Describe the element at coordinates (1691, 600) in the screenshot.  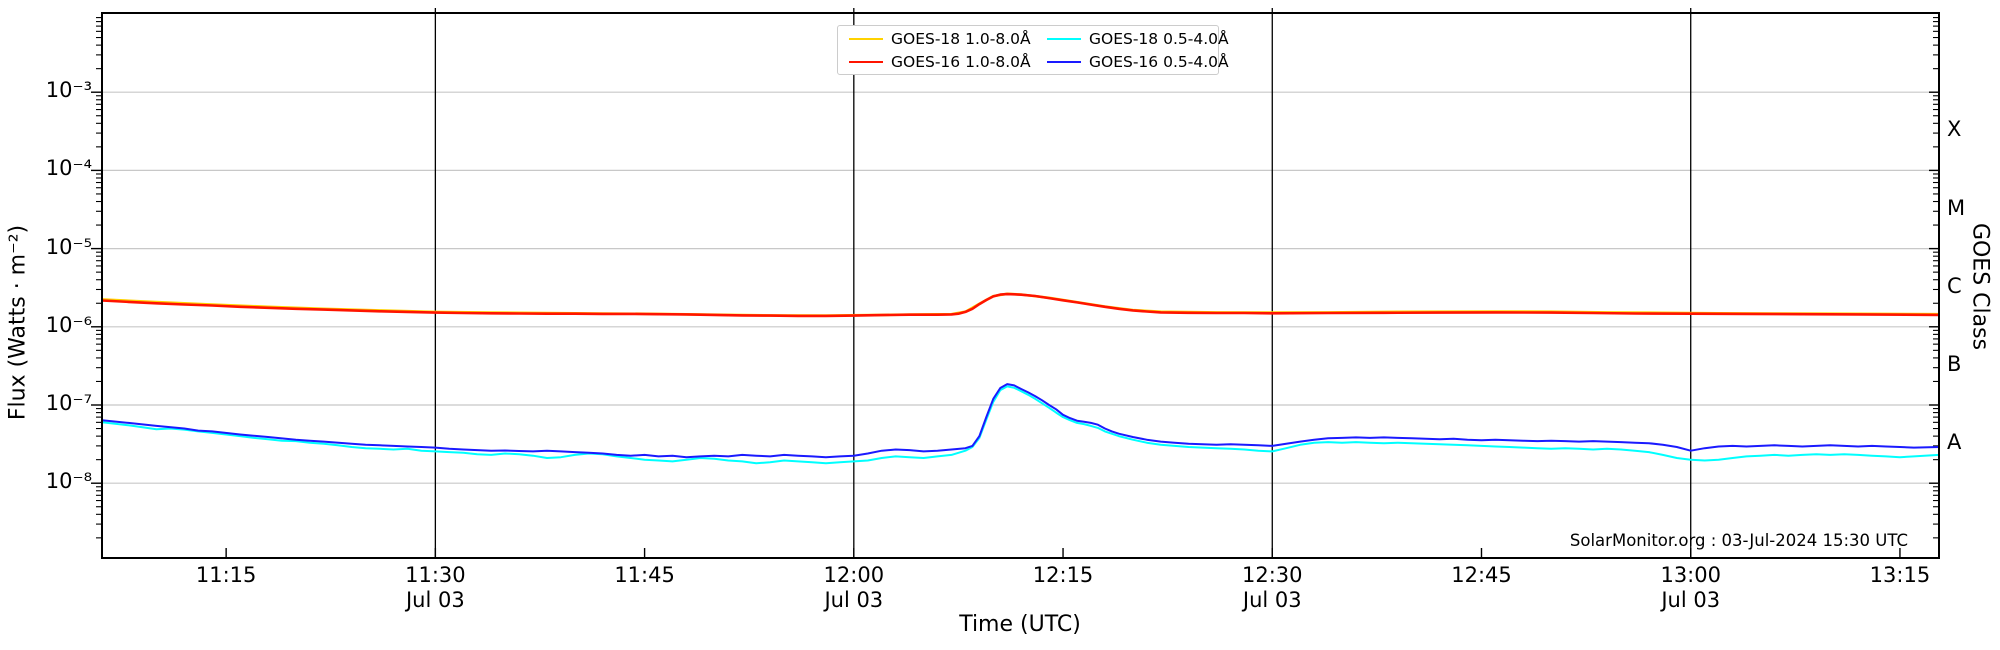
I see `x-tick-sublabel-13:00: Jul 03` at that location.